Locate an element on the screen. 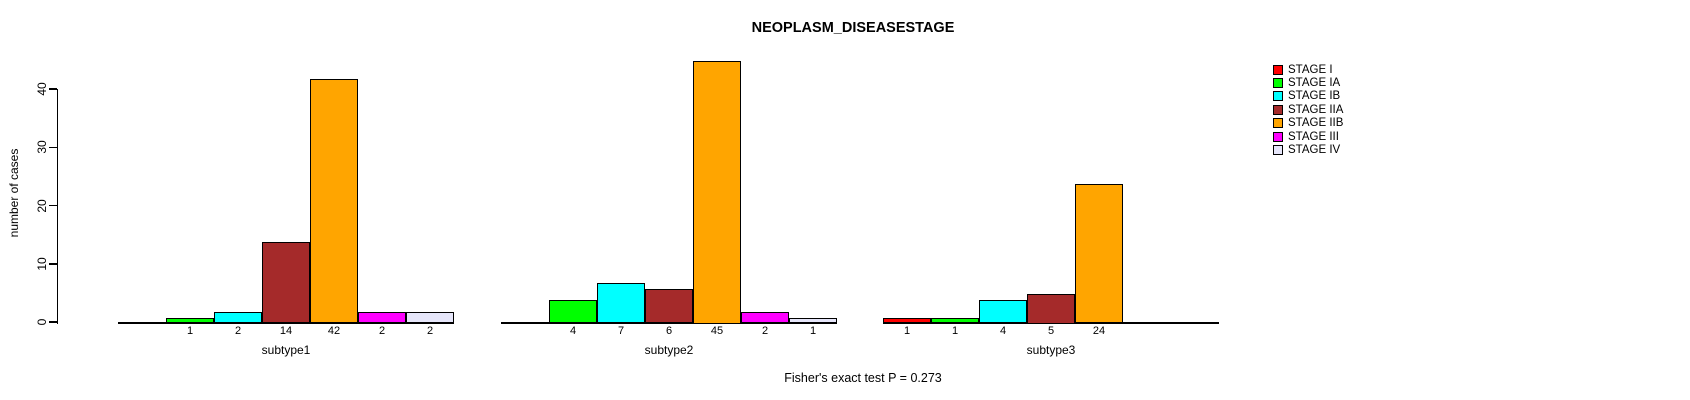 The width and height of the screenshot is (1690, 400). legend-item: STAGE I is located at coordinates (1308, 69).